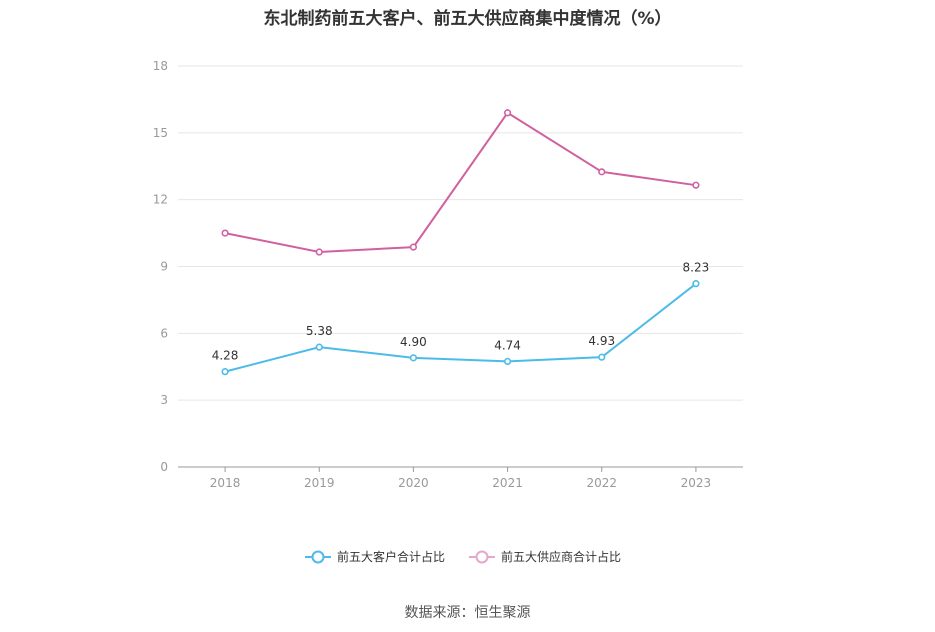  I want to click on x-tick-label: 2022, so click(601, 483).